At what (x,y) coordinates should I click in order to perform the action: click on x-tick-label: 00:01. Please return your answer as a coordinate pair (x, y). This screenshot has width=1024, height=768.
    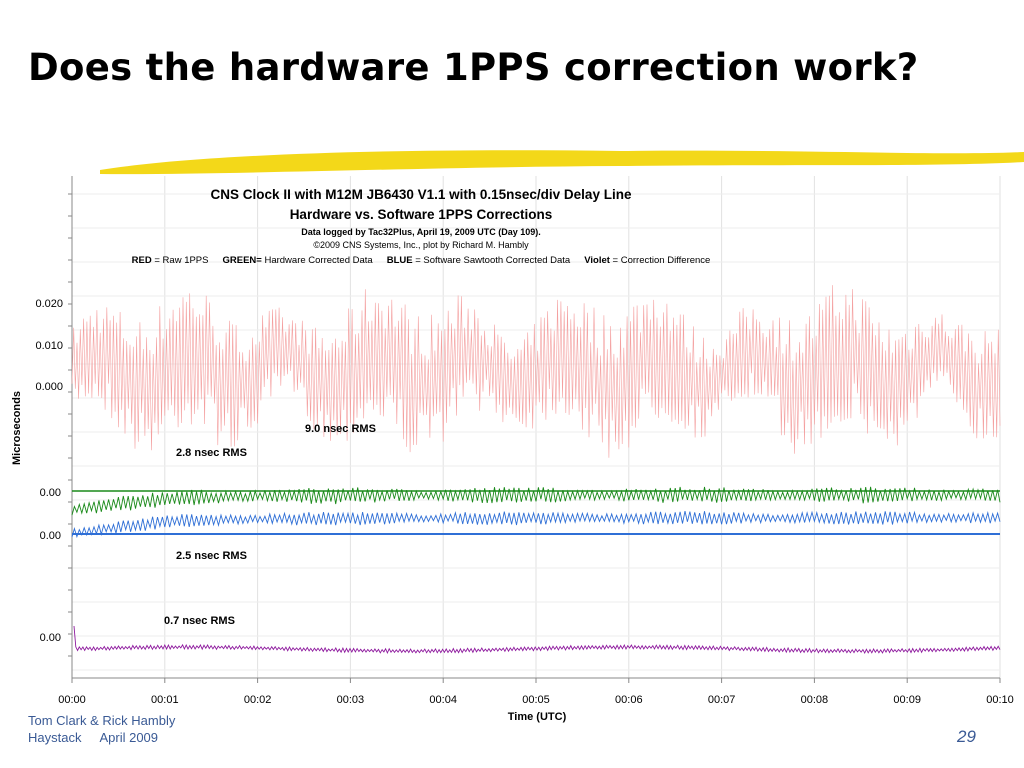
    Looking at the image, I should click on (165, 700).